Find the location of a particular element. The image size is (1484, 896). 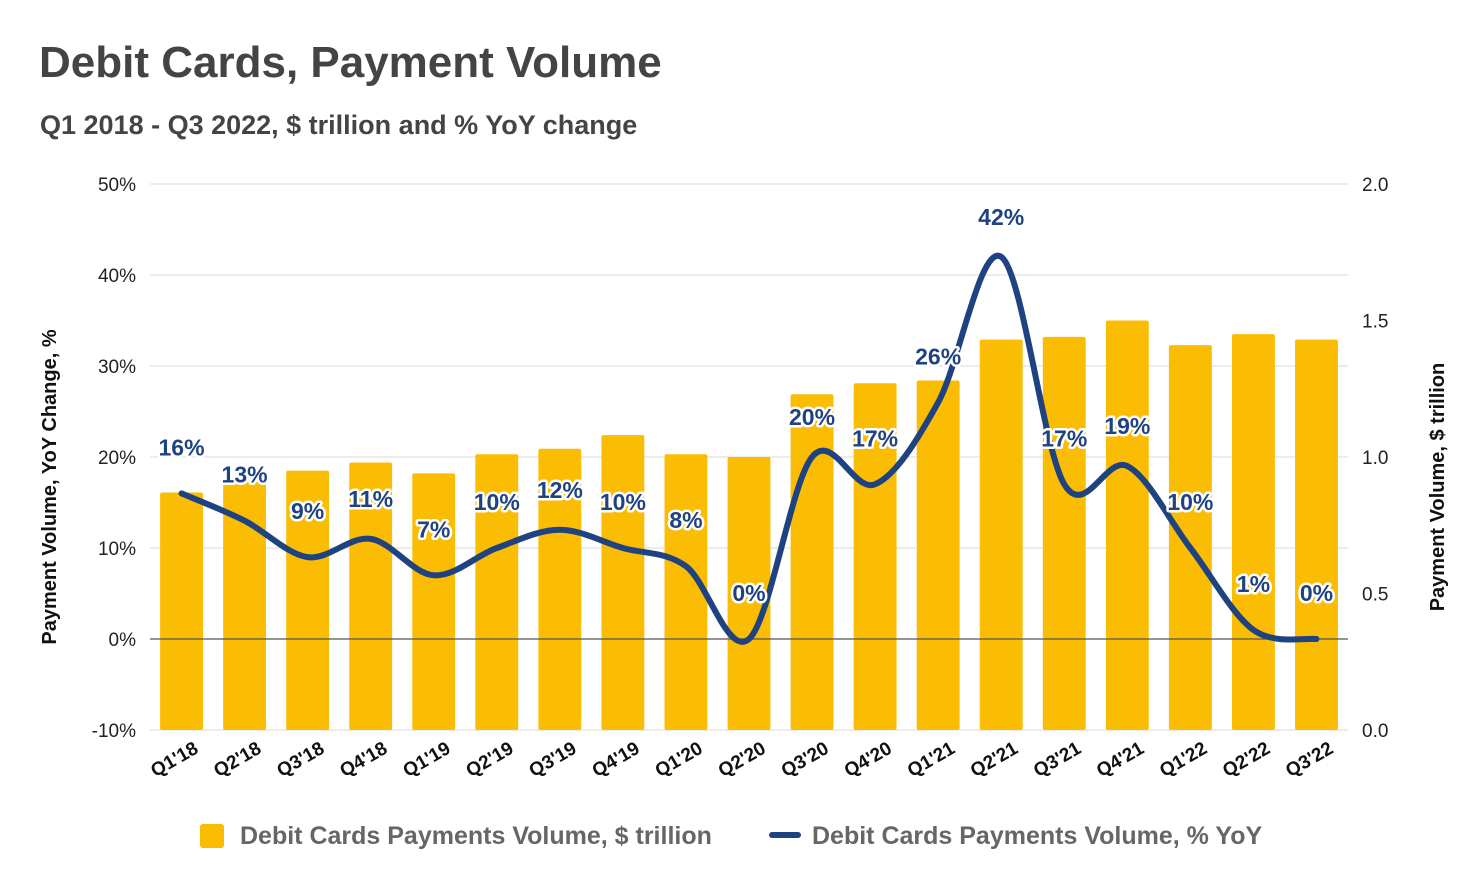

bar-Q421 is located at coordinates (1127, 525).